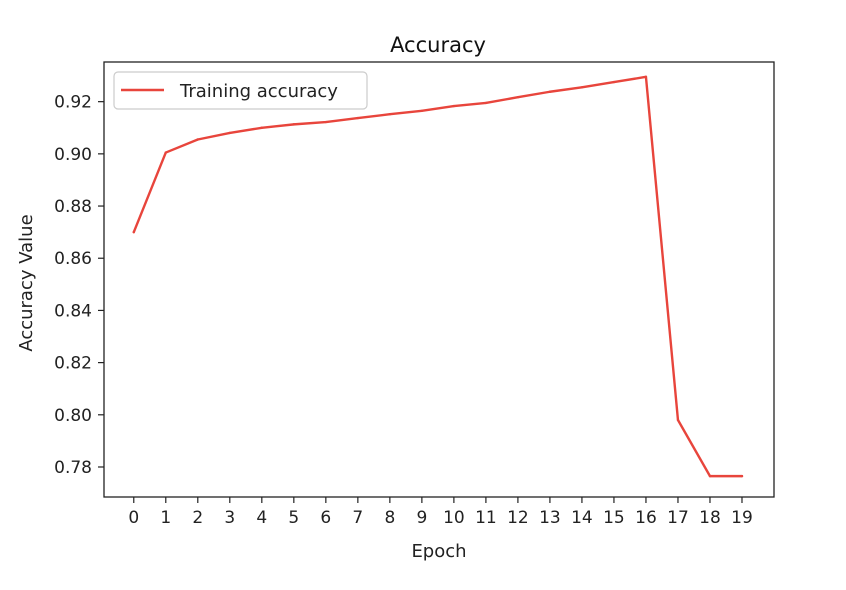 This screenshot has height=590, width=846. Describe the element at coordinates (26, 282) in the screenshot. I see `y-axis-label: Accuracy Value` at that location.